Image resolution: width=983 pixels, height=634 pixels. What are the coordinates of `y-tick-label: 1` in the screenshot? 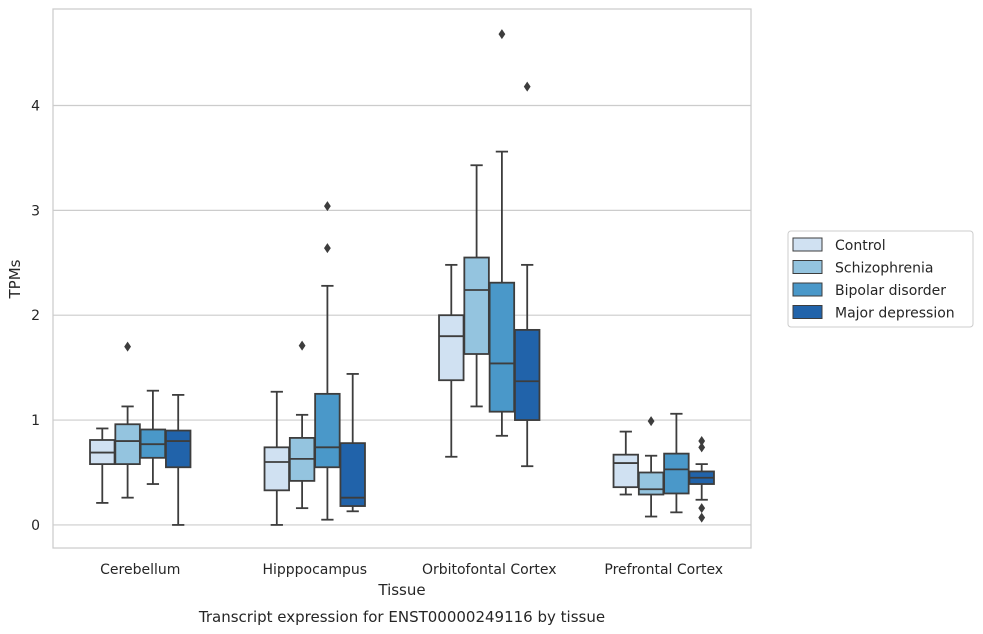 It's located at (35, 421).